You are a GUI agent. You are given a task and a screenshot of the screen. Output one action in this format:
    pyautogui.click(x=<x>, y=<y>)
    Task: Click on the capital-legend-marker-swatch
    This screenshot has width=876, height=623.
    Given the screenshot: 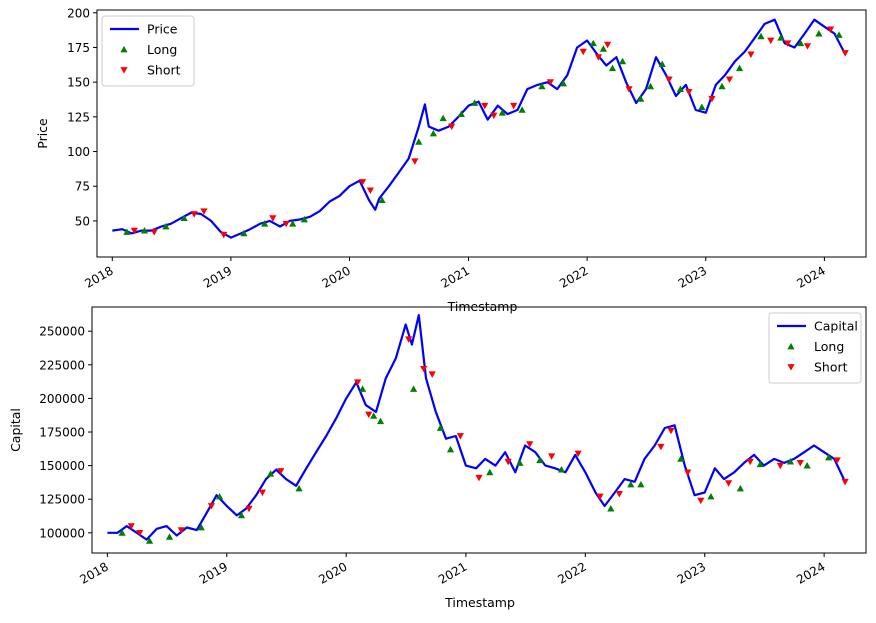 What is the action you would take?
    pyautogui.click(x=791, y=346)
    